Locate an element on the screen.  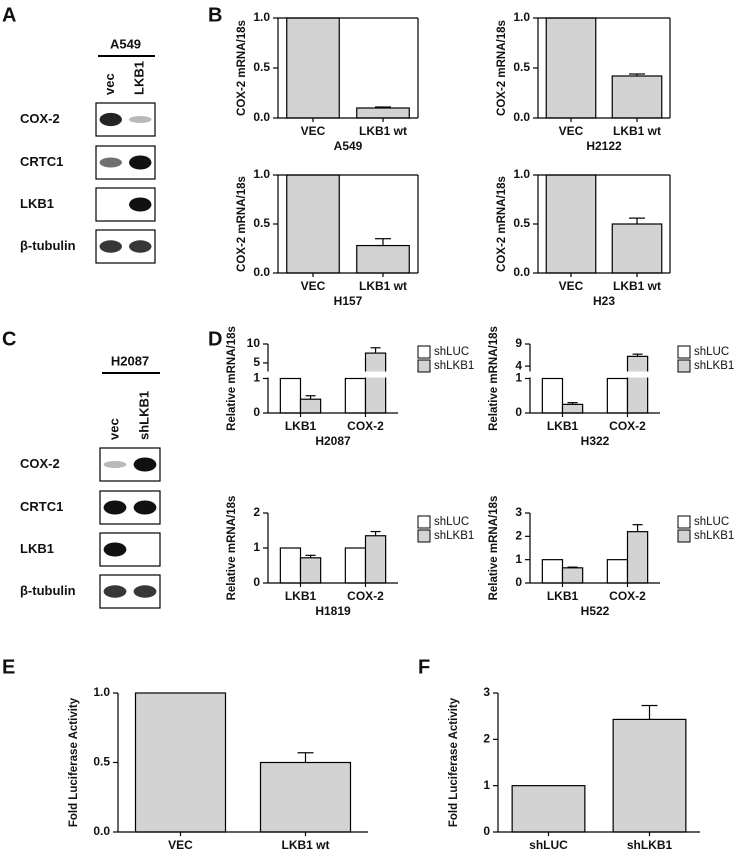
y-tick-label: 10 is located at coordinates (254, 343).